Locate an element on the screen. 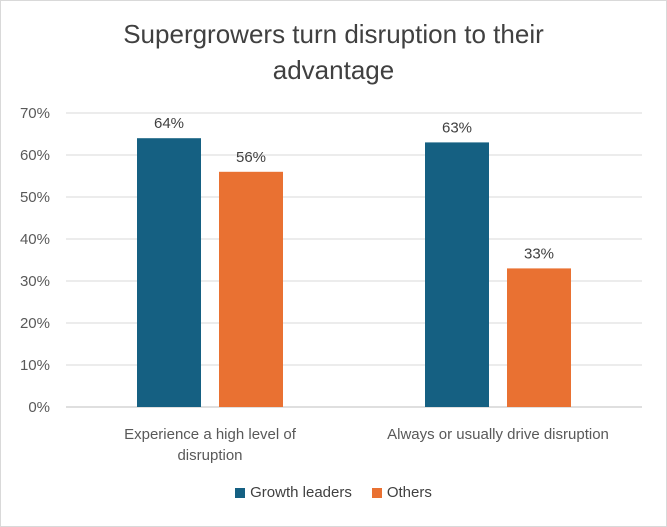 Image resolution: width=667 pixels, height=527 pixels. y-tick-label: 70% is located at coordinates (35, 113).